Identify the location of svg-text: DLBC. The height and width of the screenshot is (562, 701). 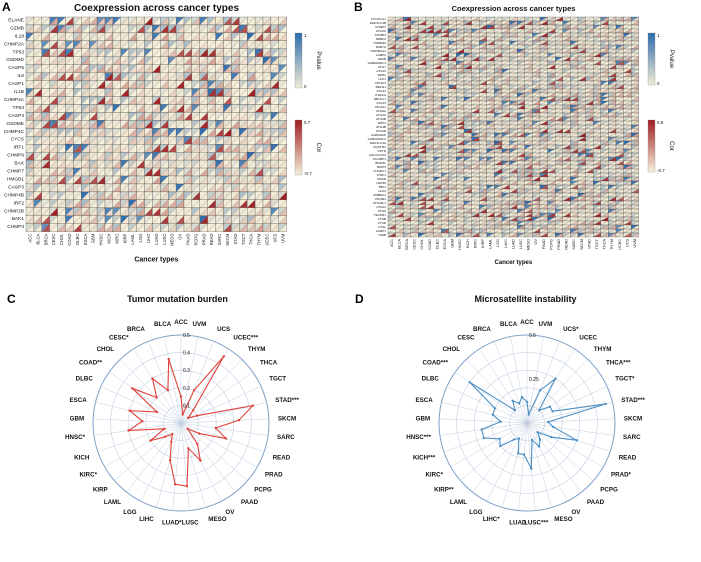
(77, 239).